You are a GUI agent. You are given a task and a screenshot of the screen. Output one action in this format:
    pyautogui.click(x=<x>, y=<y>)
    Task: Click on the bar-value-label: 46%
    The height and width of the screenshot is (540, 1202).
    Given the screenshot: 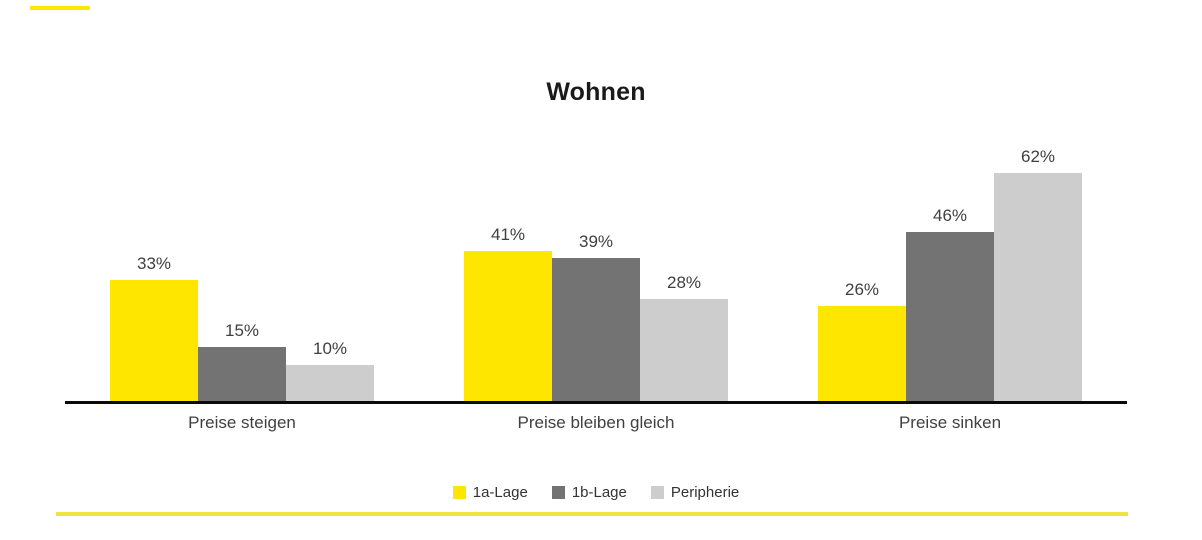 What is the action you would take?
    pyautogui.click(x=950, y=215)
    